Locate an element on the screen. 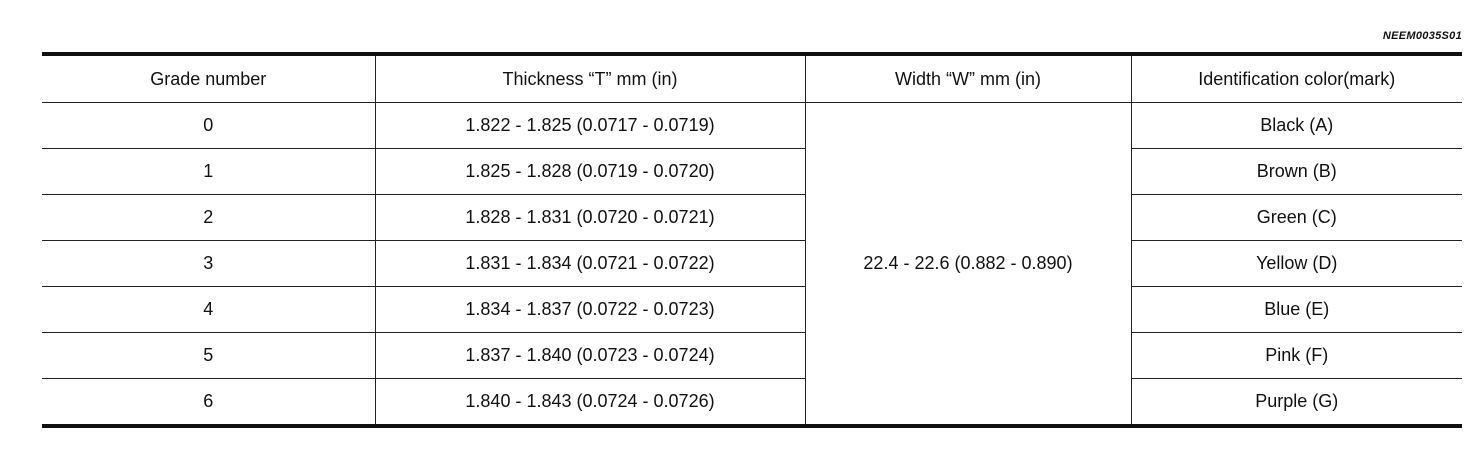  grade-cell: 2 is located at coordinates (208, 217).